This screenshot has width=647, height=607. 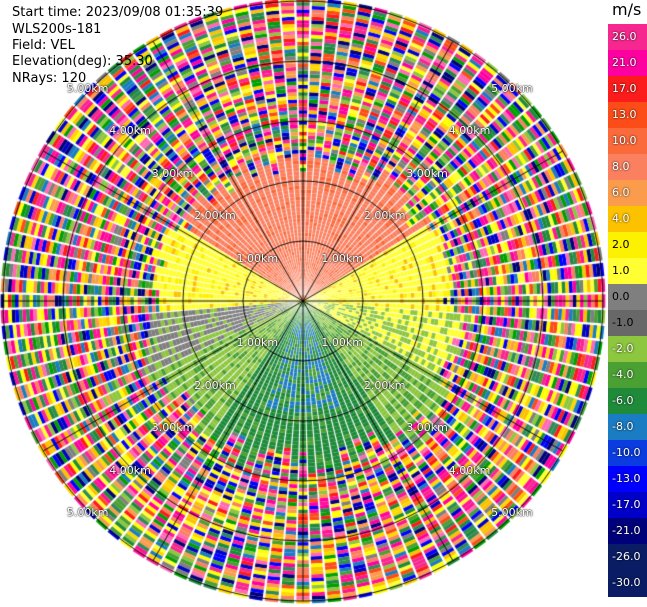 I want to click on field-label: Field: VEL, so click(x=43, y=45).